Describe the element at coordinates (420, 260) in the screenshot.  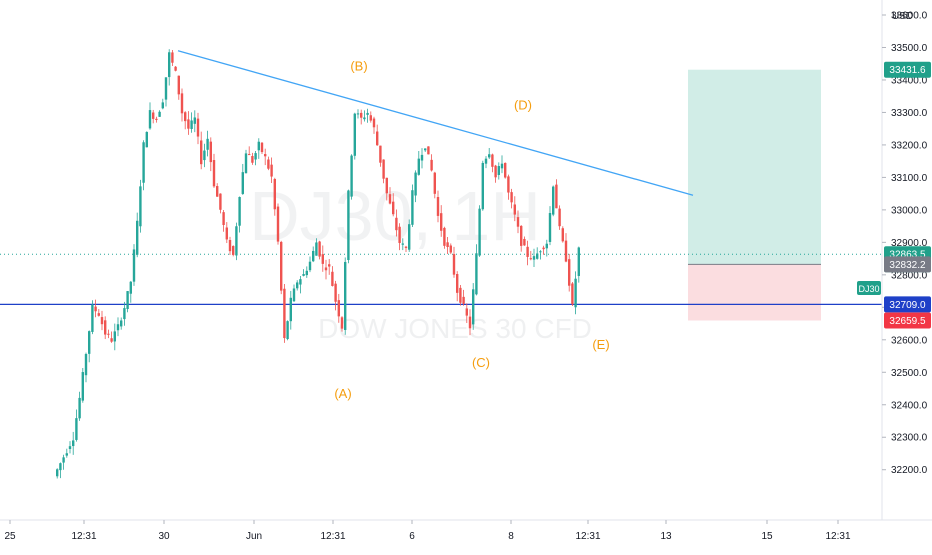
I see `watermark: DJ30, 1H DOW JONES 30 CFD` at that location.